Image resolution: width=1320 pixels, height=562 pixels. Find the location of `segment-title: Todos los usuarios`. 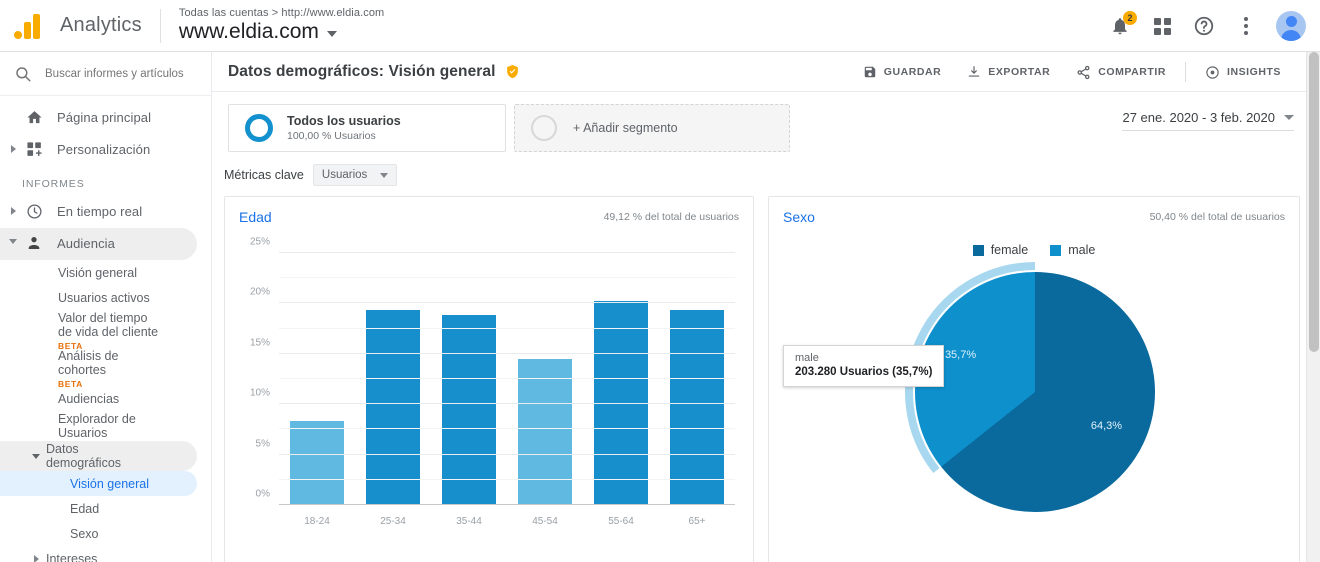

segment-title: Todos los usuarios is located at coordinates (344, 121).